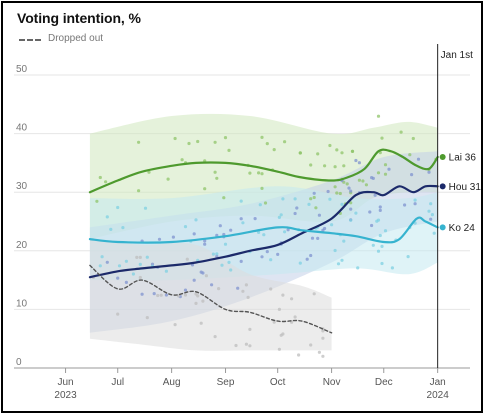  Describe the element at coordinates (172, 382) in the screenshot. I see `x-tick-label: Aug` at that location.